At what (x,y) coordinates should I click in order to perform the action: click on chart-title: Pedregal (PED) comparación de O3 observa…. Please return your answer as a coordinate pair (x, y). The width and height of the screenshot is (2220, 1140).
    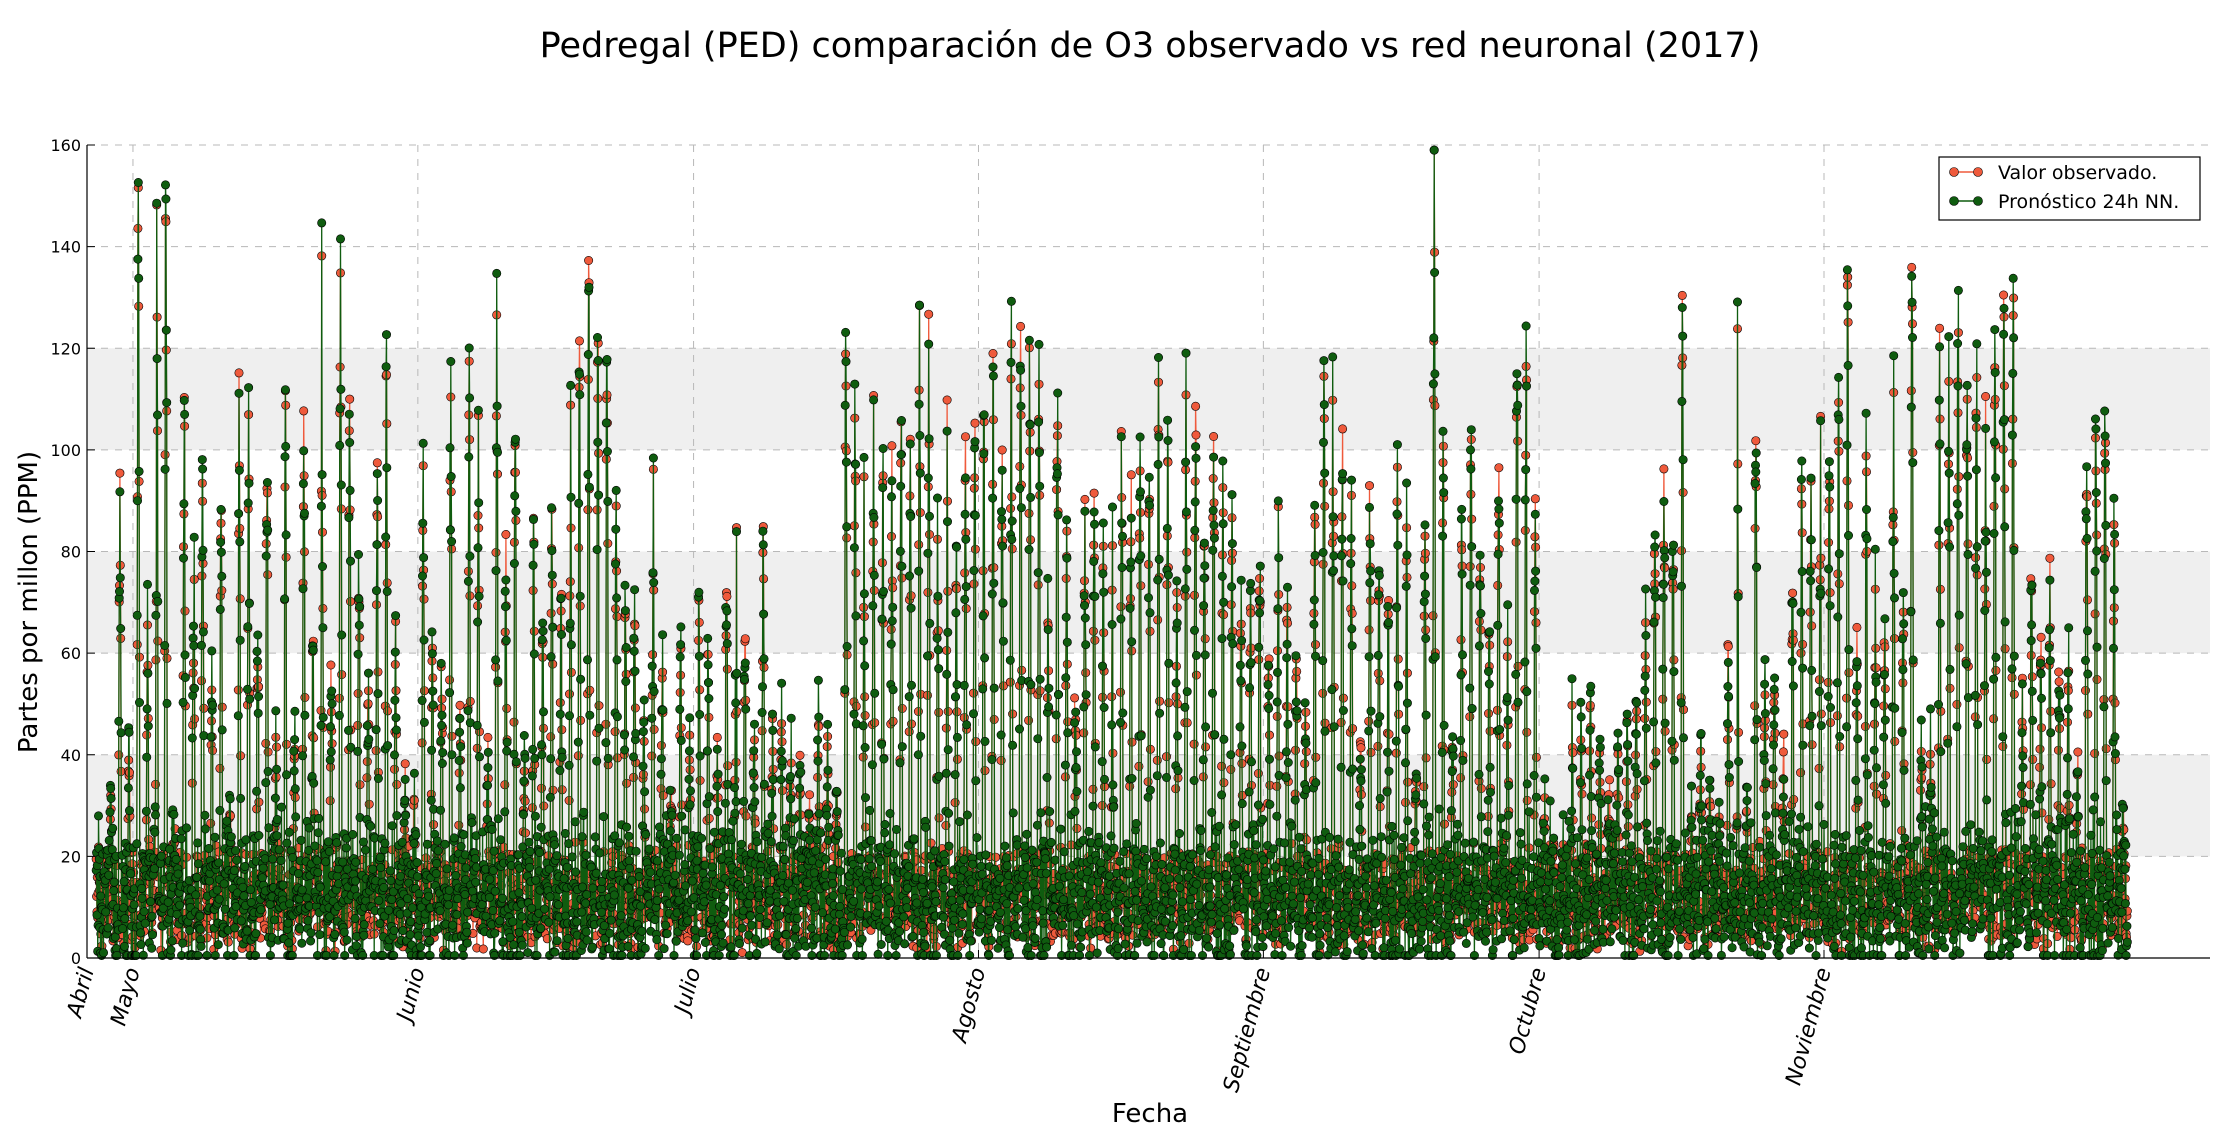
    Looking at the image, I should click on (1150, 46).